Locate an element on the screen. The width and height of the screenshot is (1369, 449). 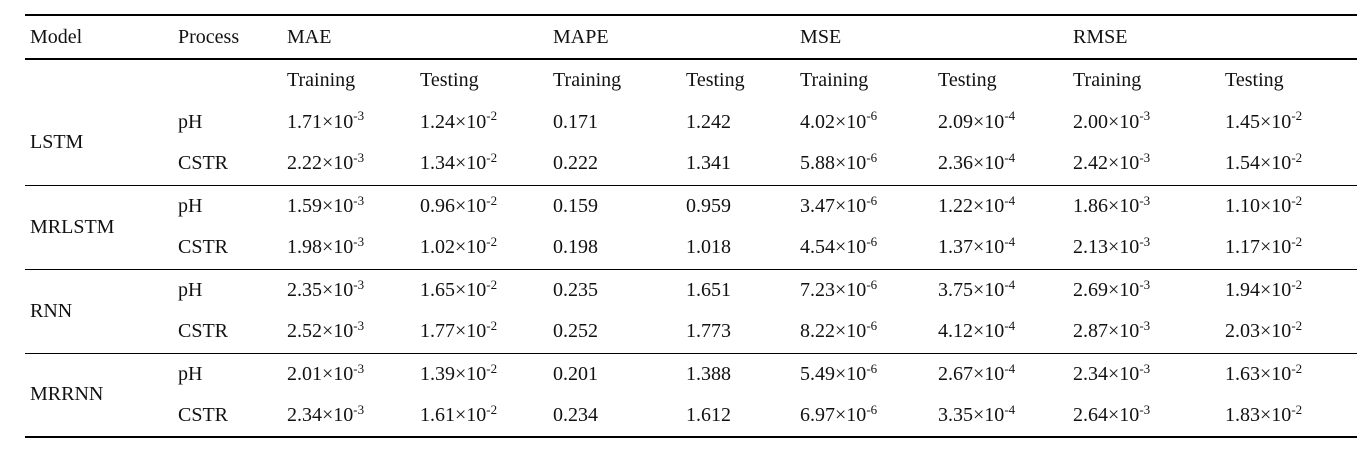
col-header-mape: MAPE is located at coordinates (581, 36).